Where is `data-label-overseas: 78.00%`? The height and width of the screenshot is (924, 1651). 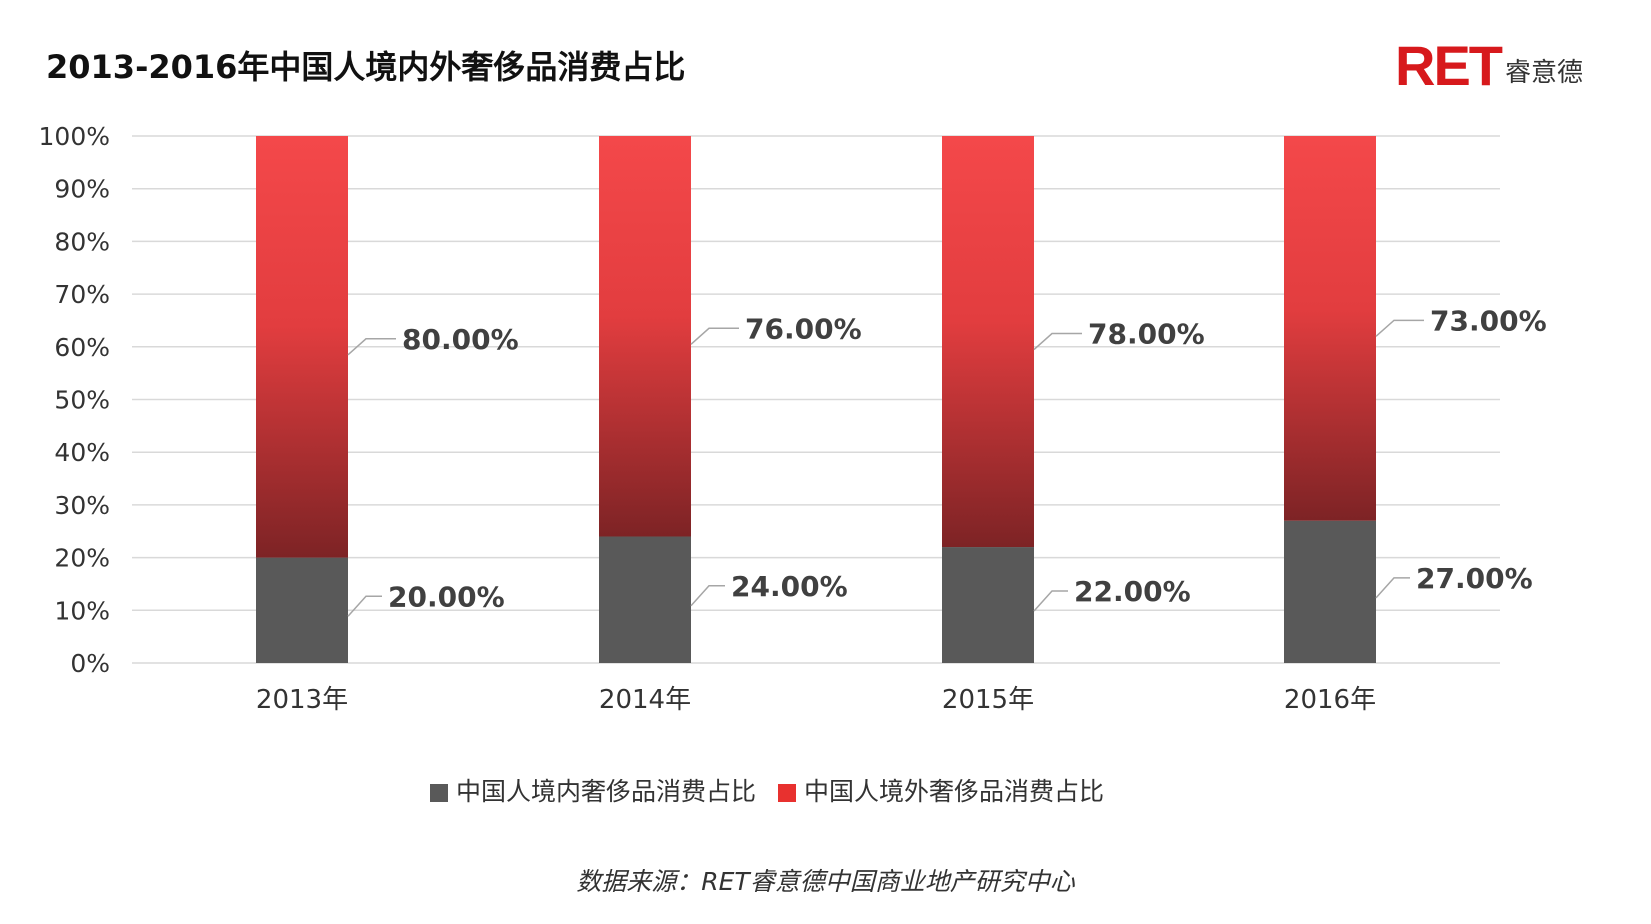 data-label-overseas: 78.00% is located at coordinates (1146, 334).